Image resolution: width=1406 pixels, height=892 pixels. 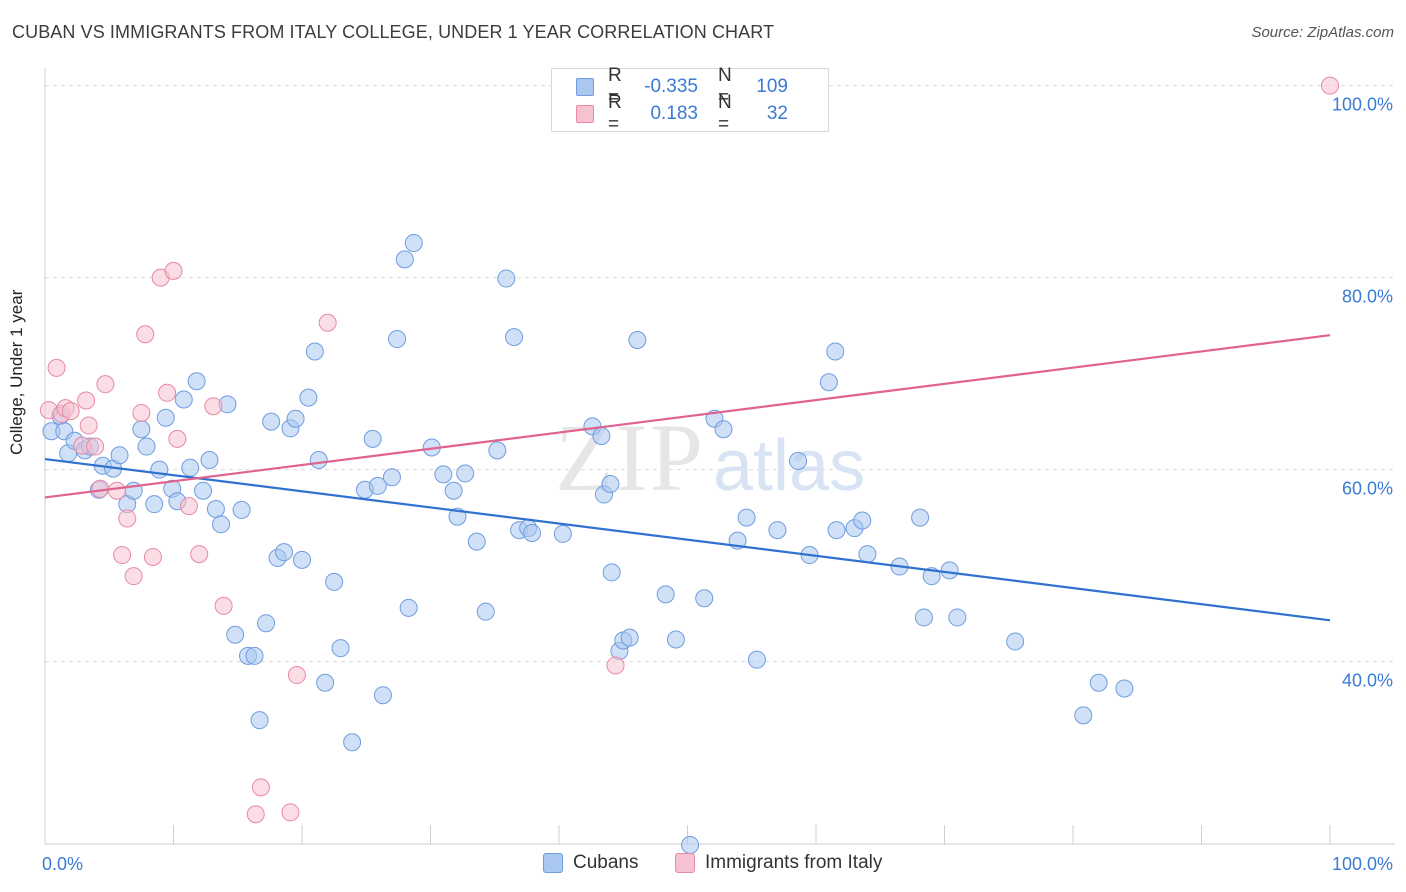 What do you see at coordinates (777, 113) in the screenshot?
I see `legend-n-value: 32` at bounding box center [777, 113].